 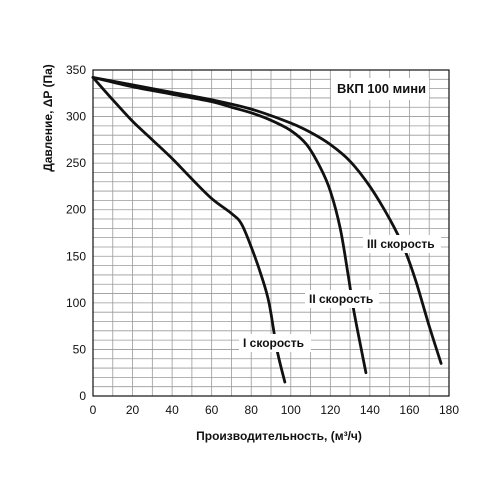 I want to click on series-label-ii: II скорость, so click(x=341, y=299).